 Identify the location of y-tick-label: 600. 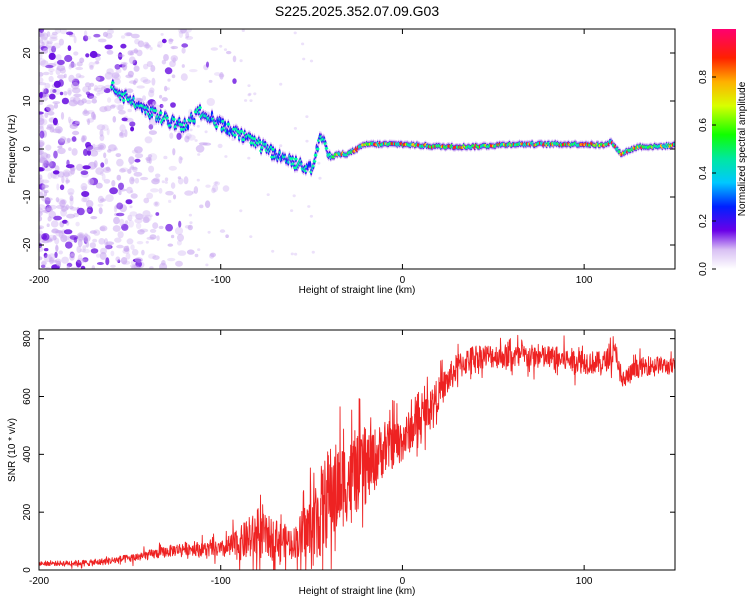
(27, 396).